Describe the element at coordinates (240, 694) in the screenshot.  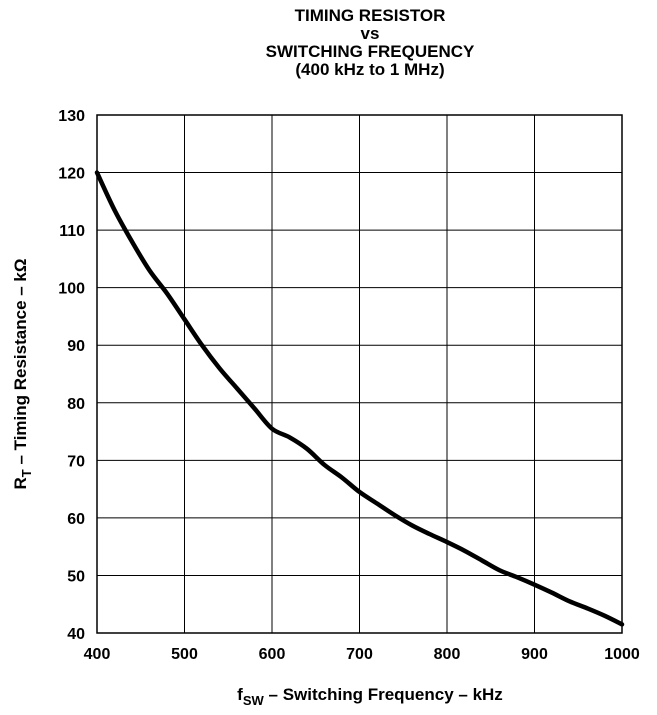
I see `x-axis-label-main: f` at that location.